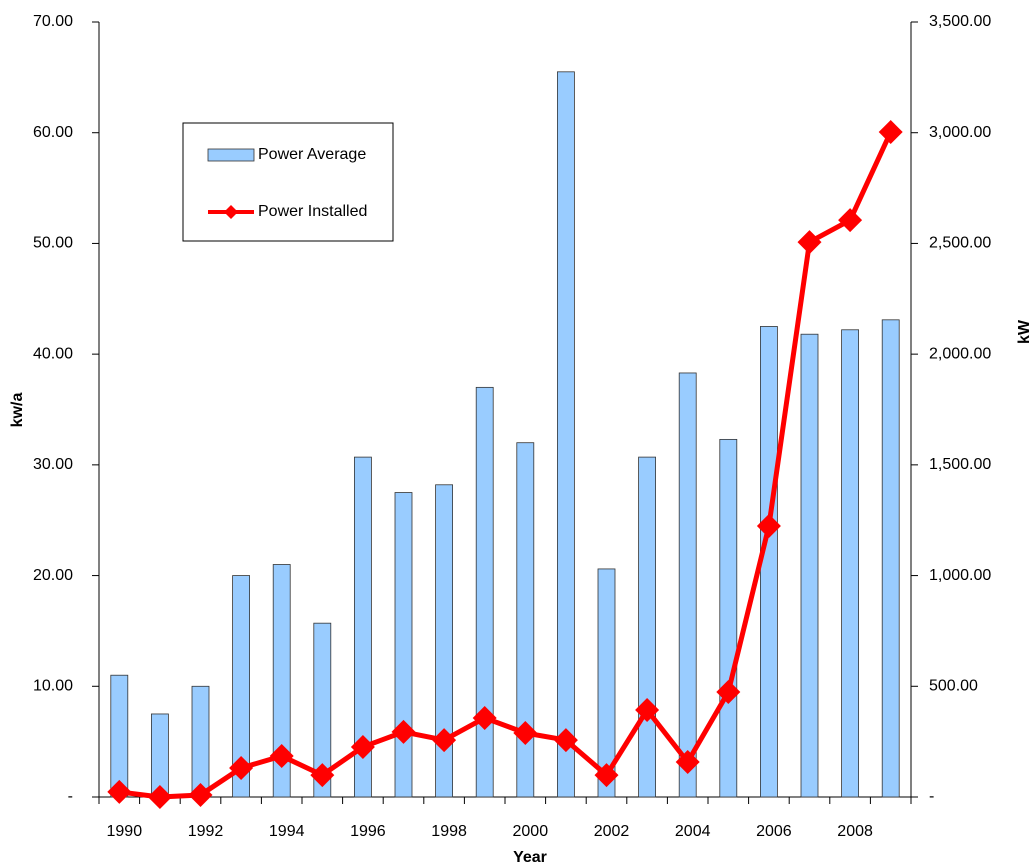  I want to click on y-tick-label: 50.00, so click(53, 243).